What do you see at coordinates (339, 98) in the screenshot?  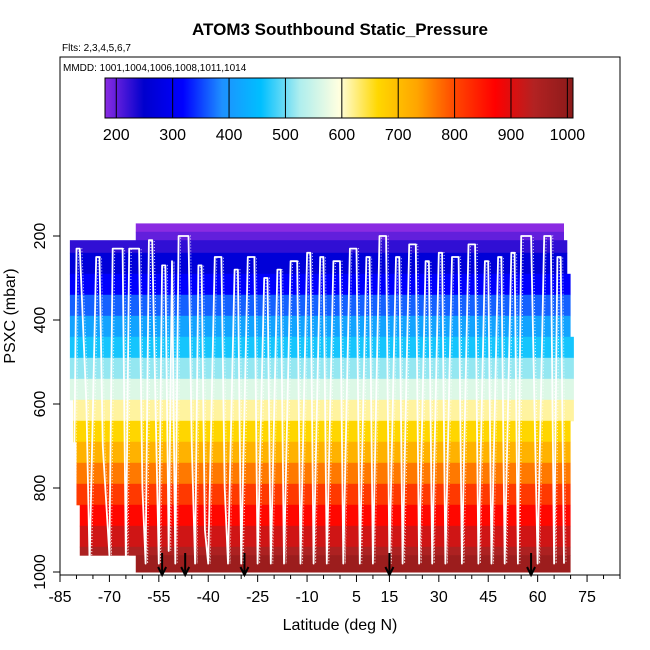 I see `colorbar-gradient` at bounding box center [339, 98].